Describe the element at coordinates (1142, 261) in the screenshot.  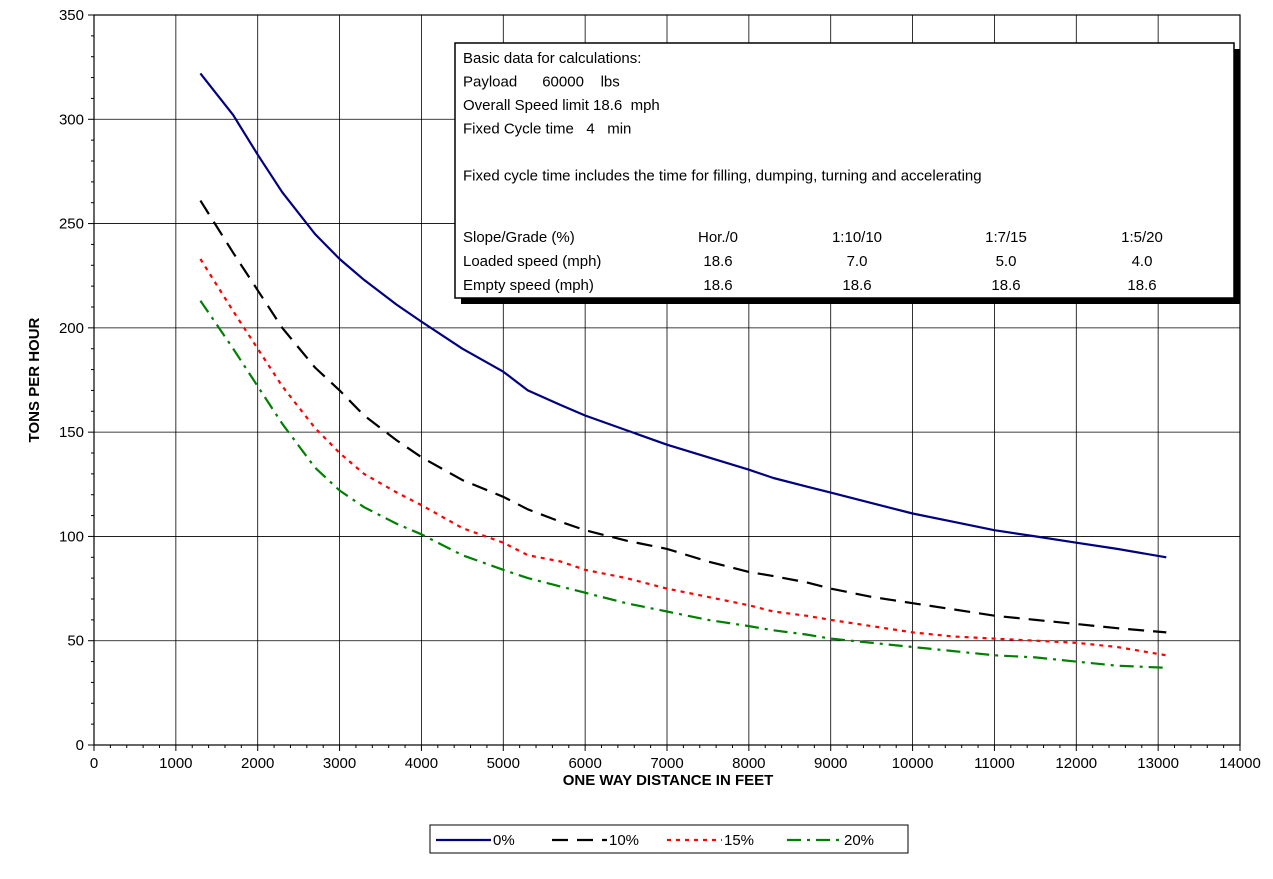
I see `info-table-cell: 4.0` at that location.